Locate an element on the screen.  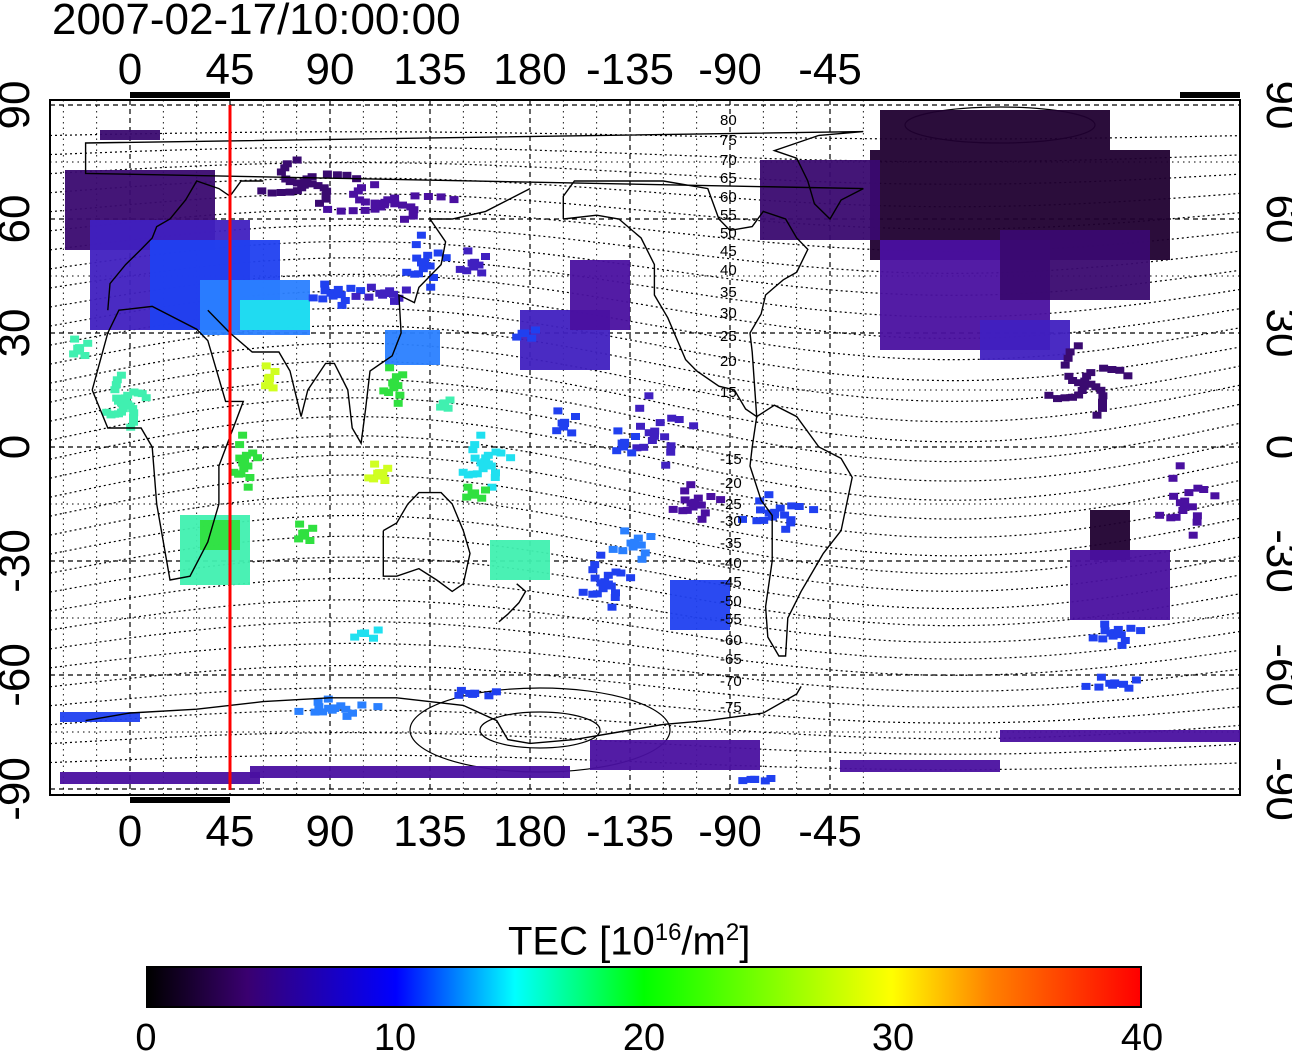
right-lat-tick-5: -60 is located at coordinates (1274, 675).